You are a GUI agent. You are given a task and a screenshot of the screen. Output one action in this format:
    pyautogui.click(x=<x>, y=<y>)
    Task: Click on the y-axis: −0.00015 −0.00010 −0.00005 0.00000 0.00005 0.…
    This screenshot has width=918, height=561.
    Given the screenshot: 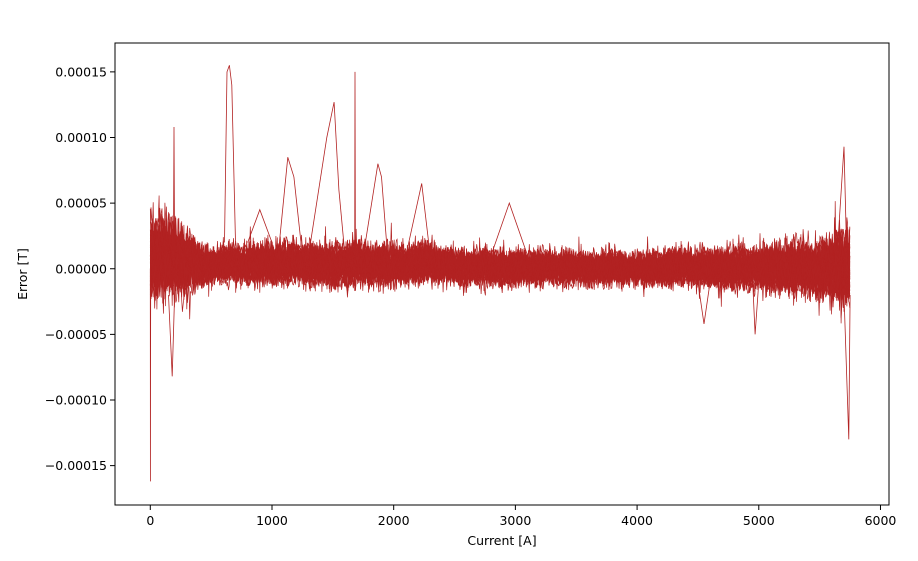 What is the action you would take?
    pyautogui.click(x=80, y=268)
    